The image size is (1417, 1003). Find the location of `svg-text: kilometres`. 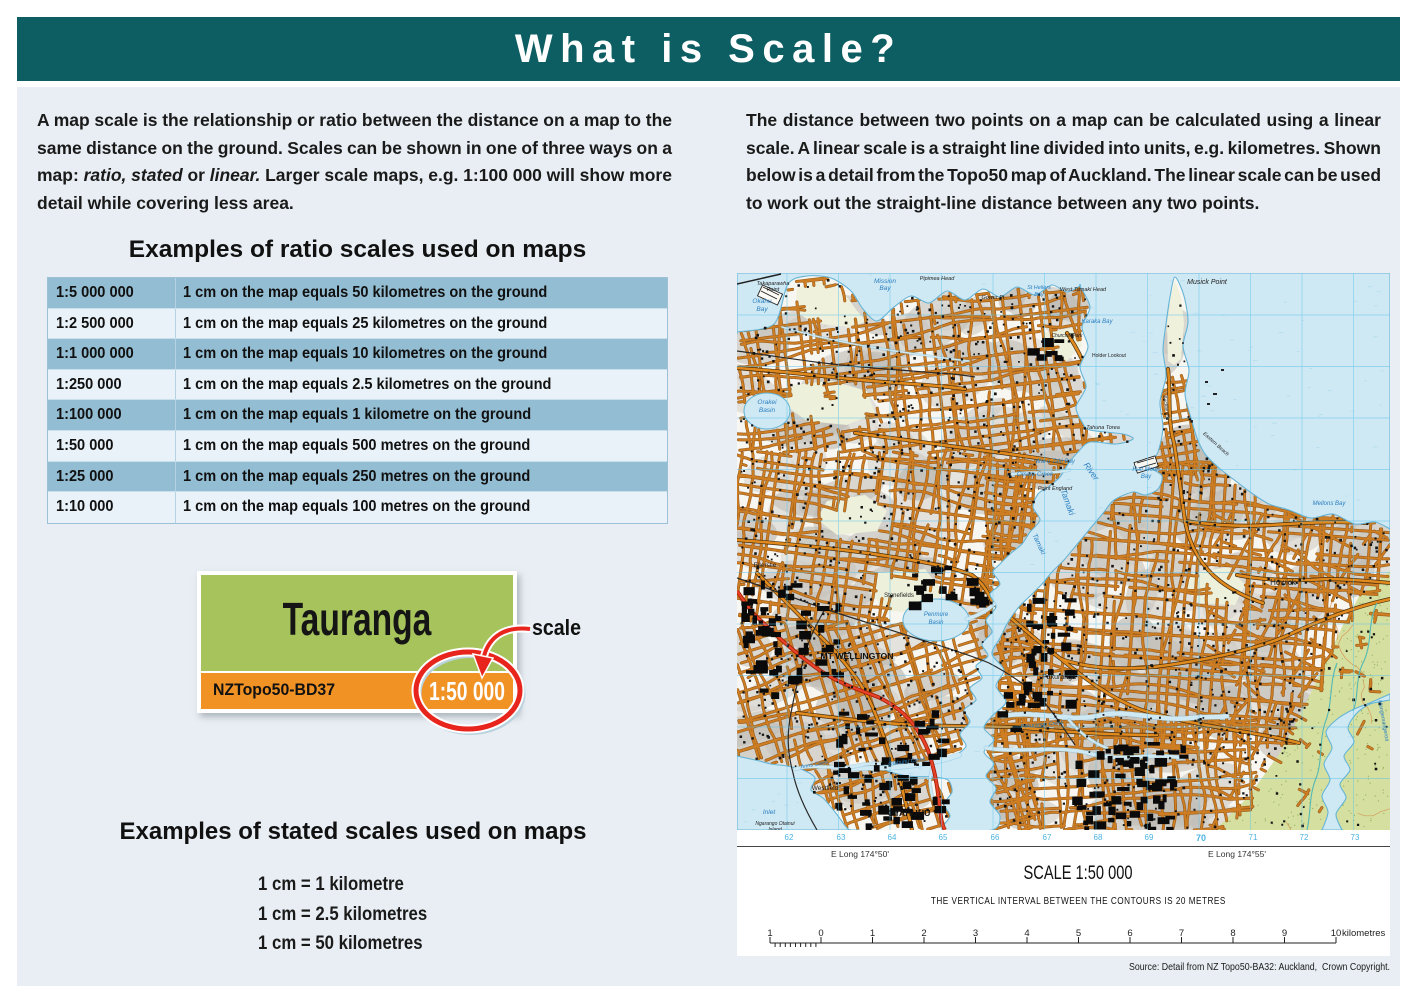

svg-text: kilometres is located at coordinates (1364, 933).